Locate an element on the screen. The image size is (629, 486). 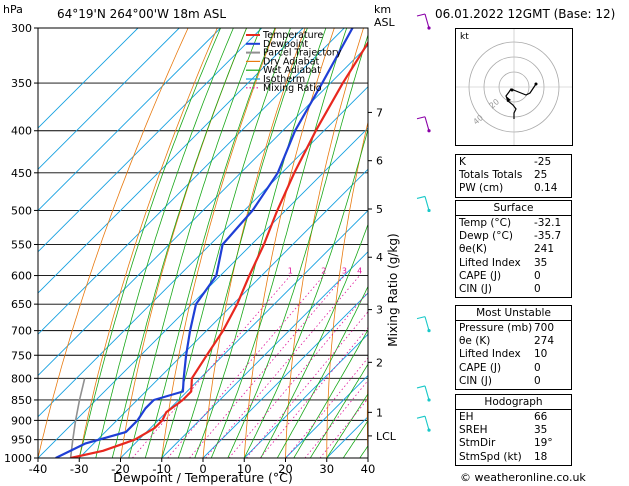
pressure-tick-label: 950 is located at coordinates (21, 440).